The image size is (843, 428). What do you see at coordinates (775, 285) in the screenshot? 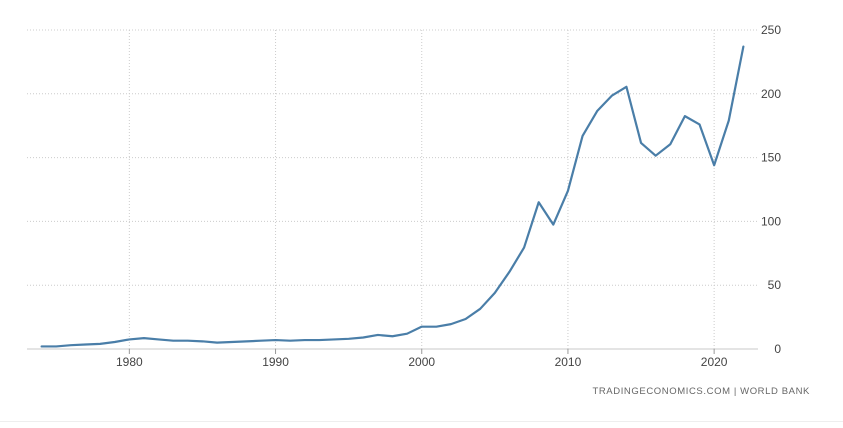
I see `y-tick-label: 50` at bounding box center [775, 285].